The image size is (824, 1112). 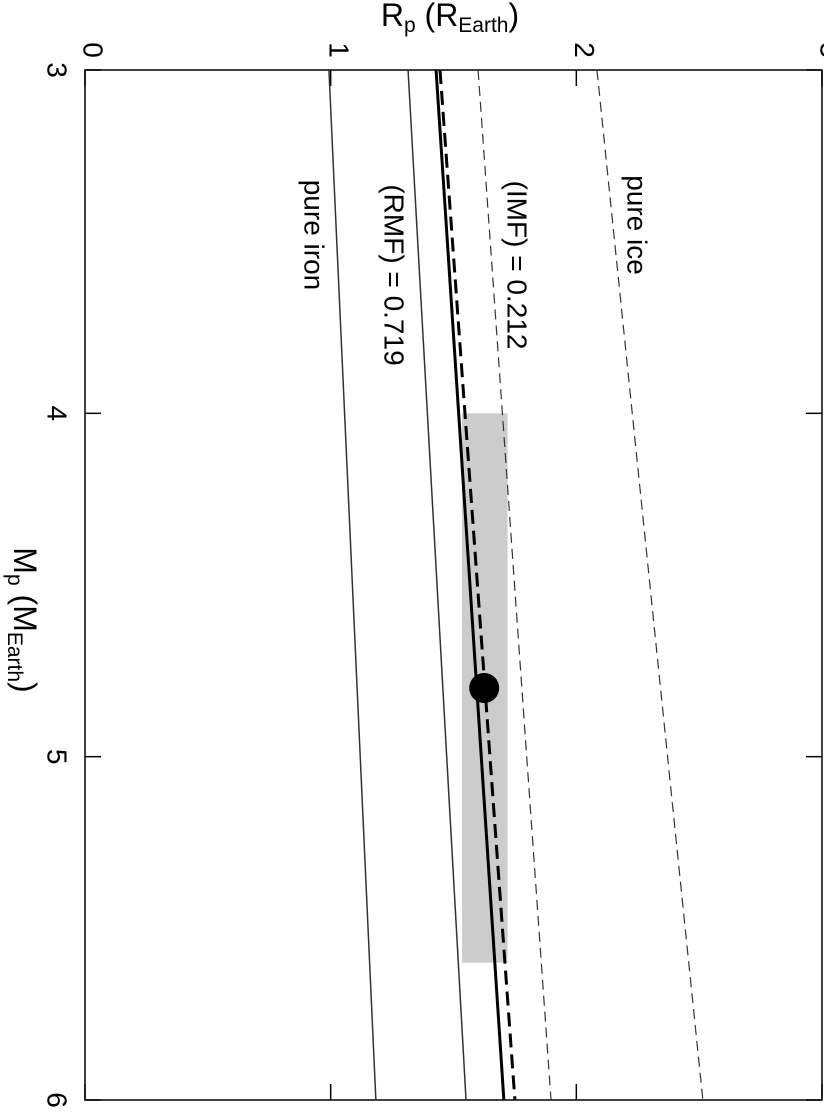 I want to click on x-tick-label: 4, so click(x=57, y=414).